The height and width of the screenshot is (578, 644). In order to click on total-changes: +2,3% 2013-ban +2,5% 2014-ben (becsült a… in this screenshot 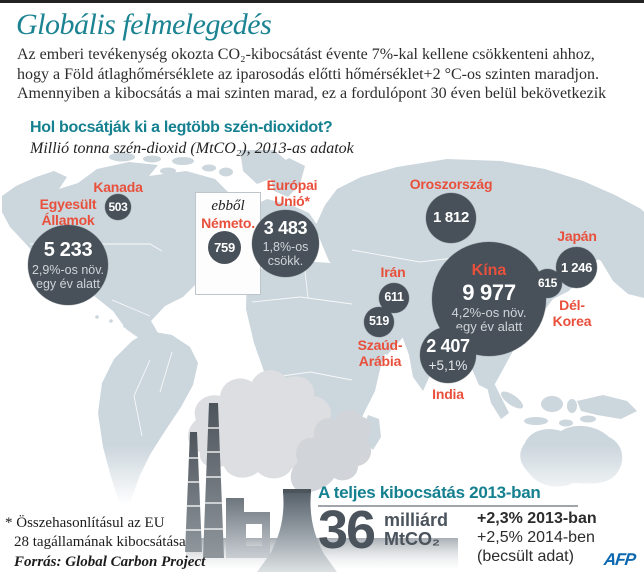, I will do `click(537, 537)`.